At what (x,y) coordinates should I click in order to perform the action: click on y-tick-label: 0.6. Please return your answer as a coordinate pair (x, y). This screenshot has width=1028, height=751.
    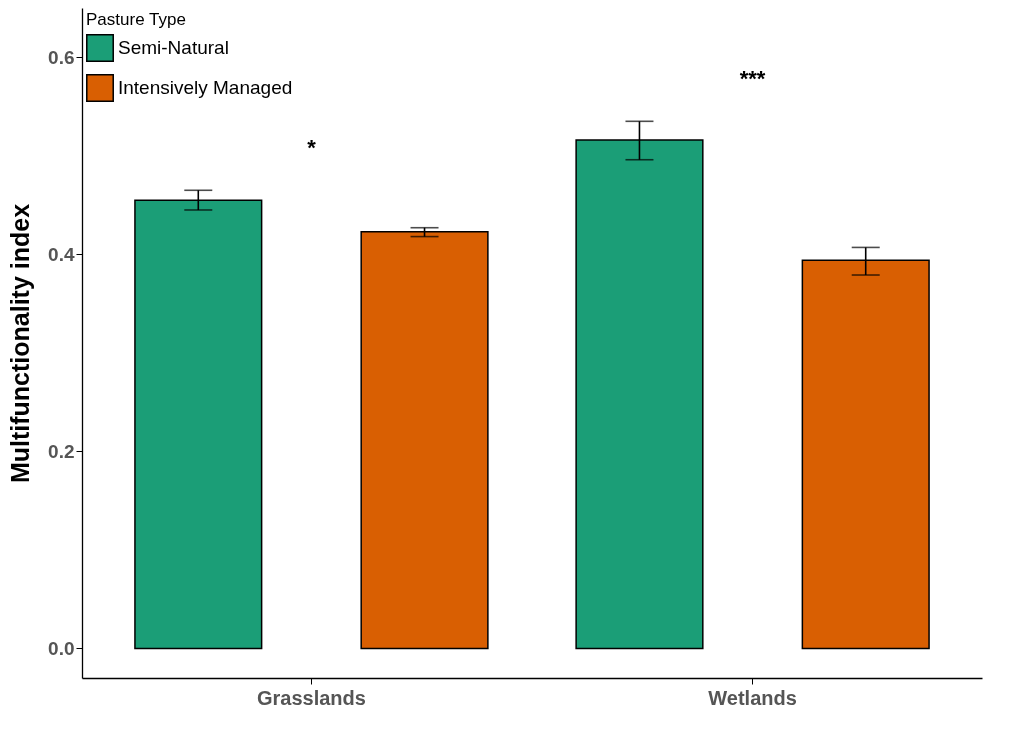
    Looking at the image, I should click on (61, 57).